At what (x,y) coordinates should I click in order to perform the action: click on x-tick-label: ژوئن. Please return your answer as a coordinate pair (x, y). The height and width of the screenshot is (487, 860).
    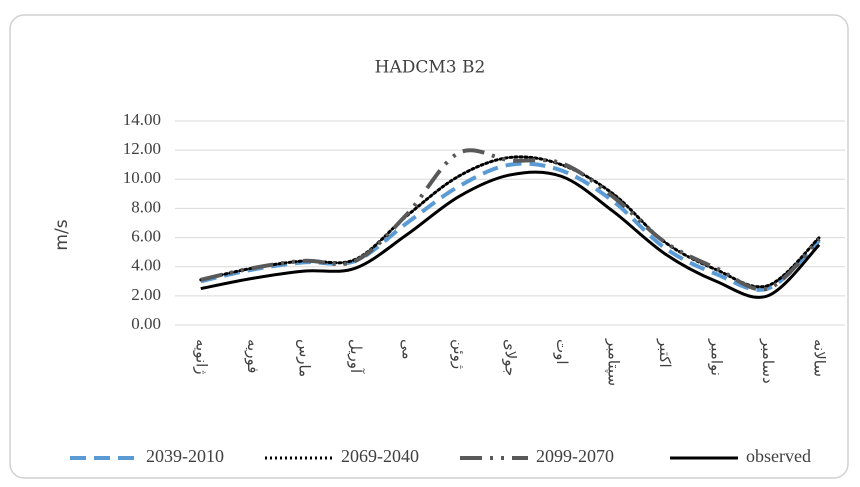
    Looking at the image, I should click on (459, 354).